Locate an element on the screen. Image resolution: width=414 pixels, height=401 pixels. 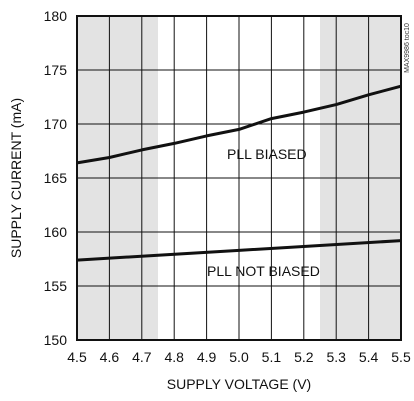
y-tick-labels: 150 155 160 165 170 175 180 is located at coordinates (56, 178).